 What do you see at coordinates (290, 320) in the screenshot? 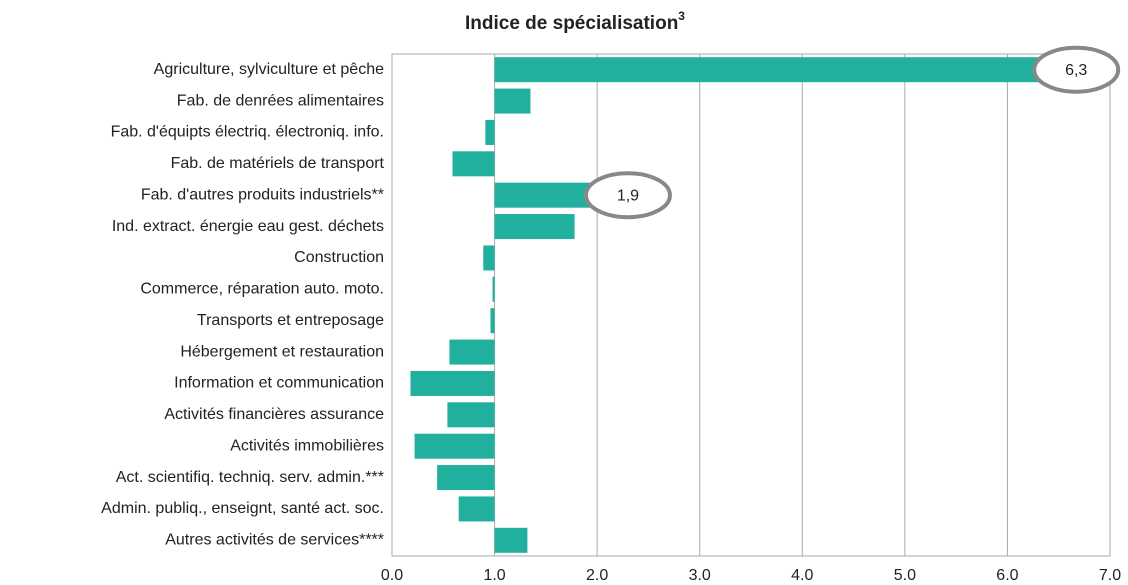
I see `y-tick-label: Transports et entreposage` at bounding box center [290, 320].